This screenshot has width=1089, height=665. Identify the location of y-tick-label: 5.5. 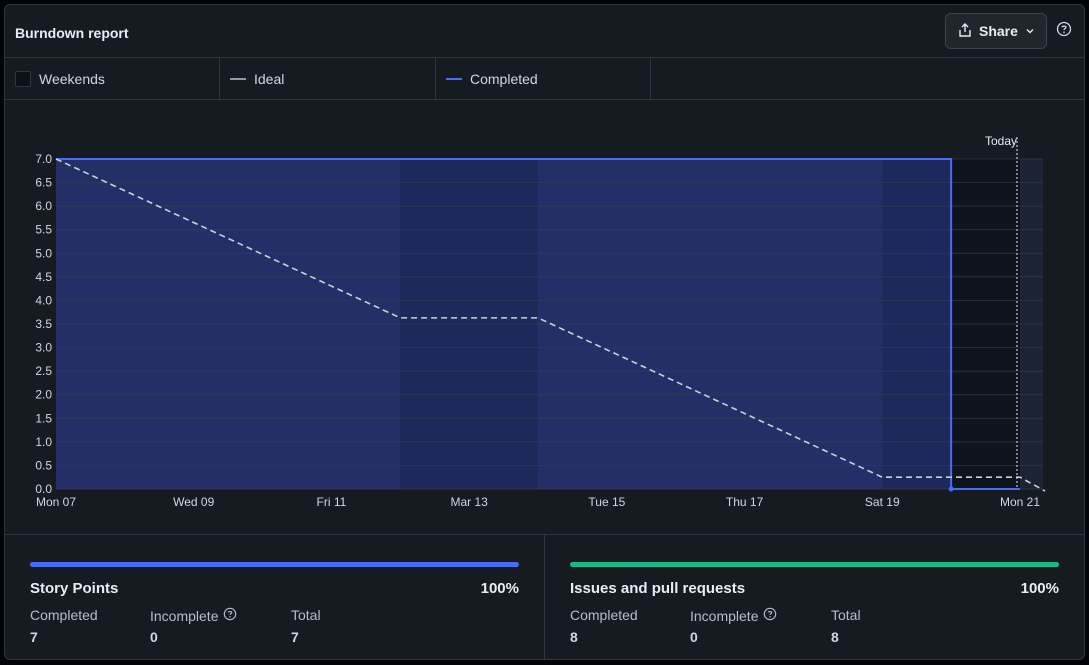
(43, 230).